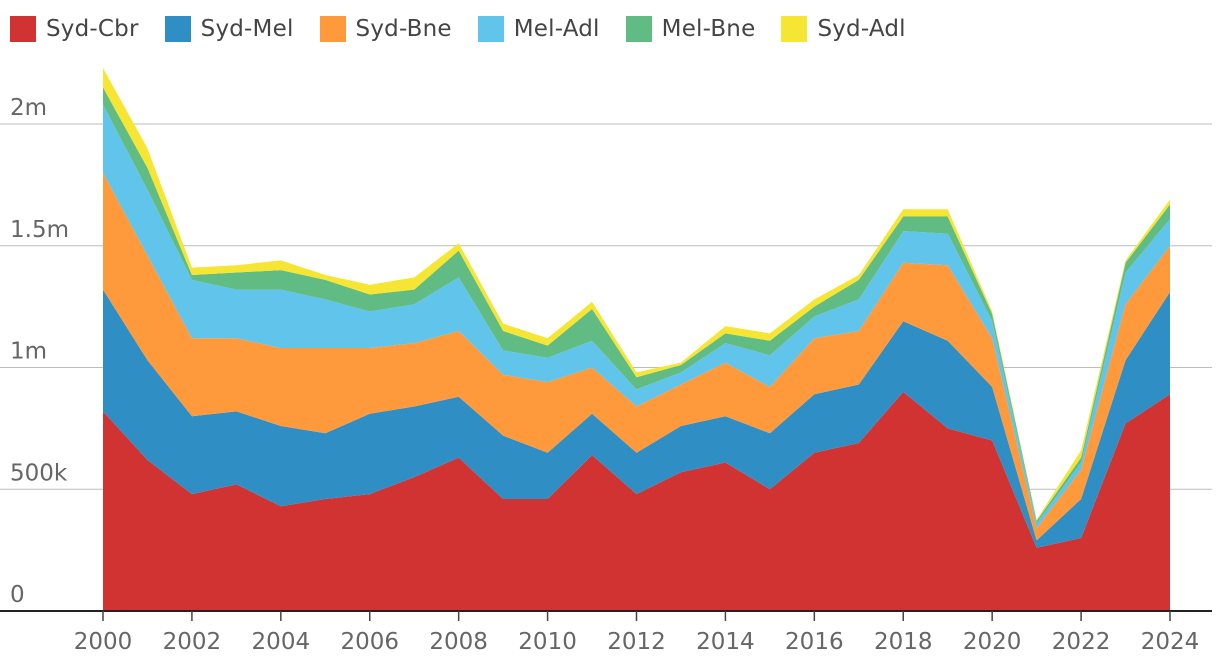 The width and height of the screenshot is (1220, 670). Describe the element at coordinates (458, 642) in the screenshot. I see `x-tick-label: 2008` at that location.